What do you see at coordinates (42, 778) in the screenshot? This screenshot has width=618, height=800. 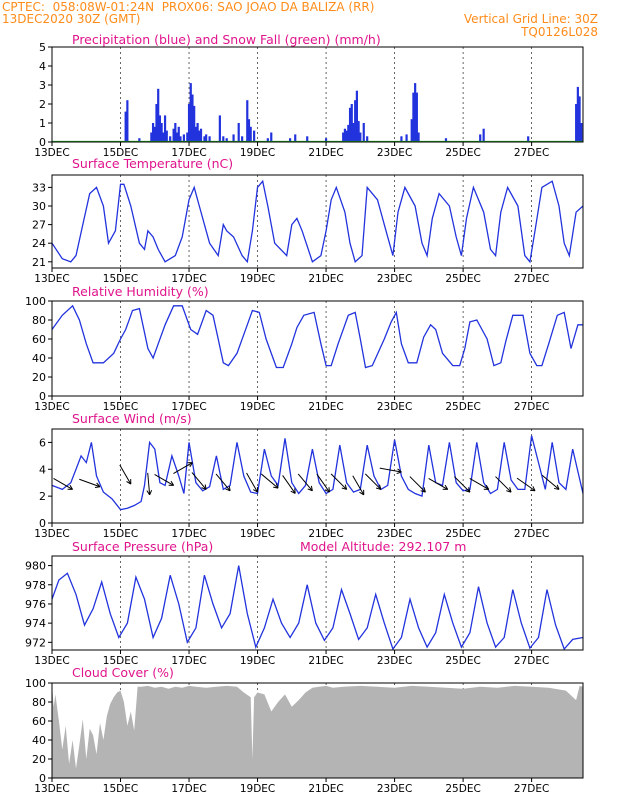 I see `cloud-ytick-label: 0` at bounding box center [42, 778].